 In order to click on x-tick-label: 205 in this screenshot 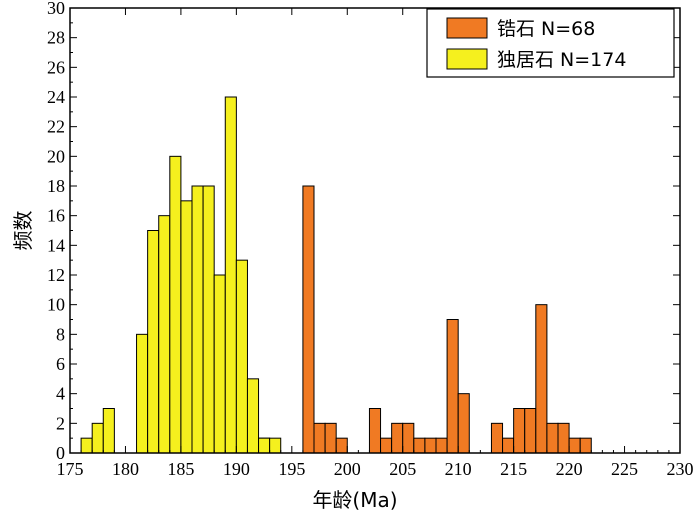, I will do `click(402, 469)`.